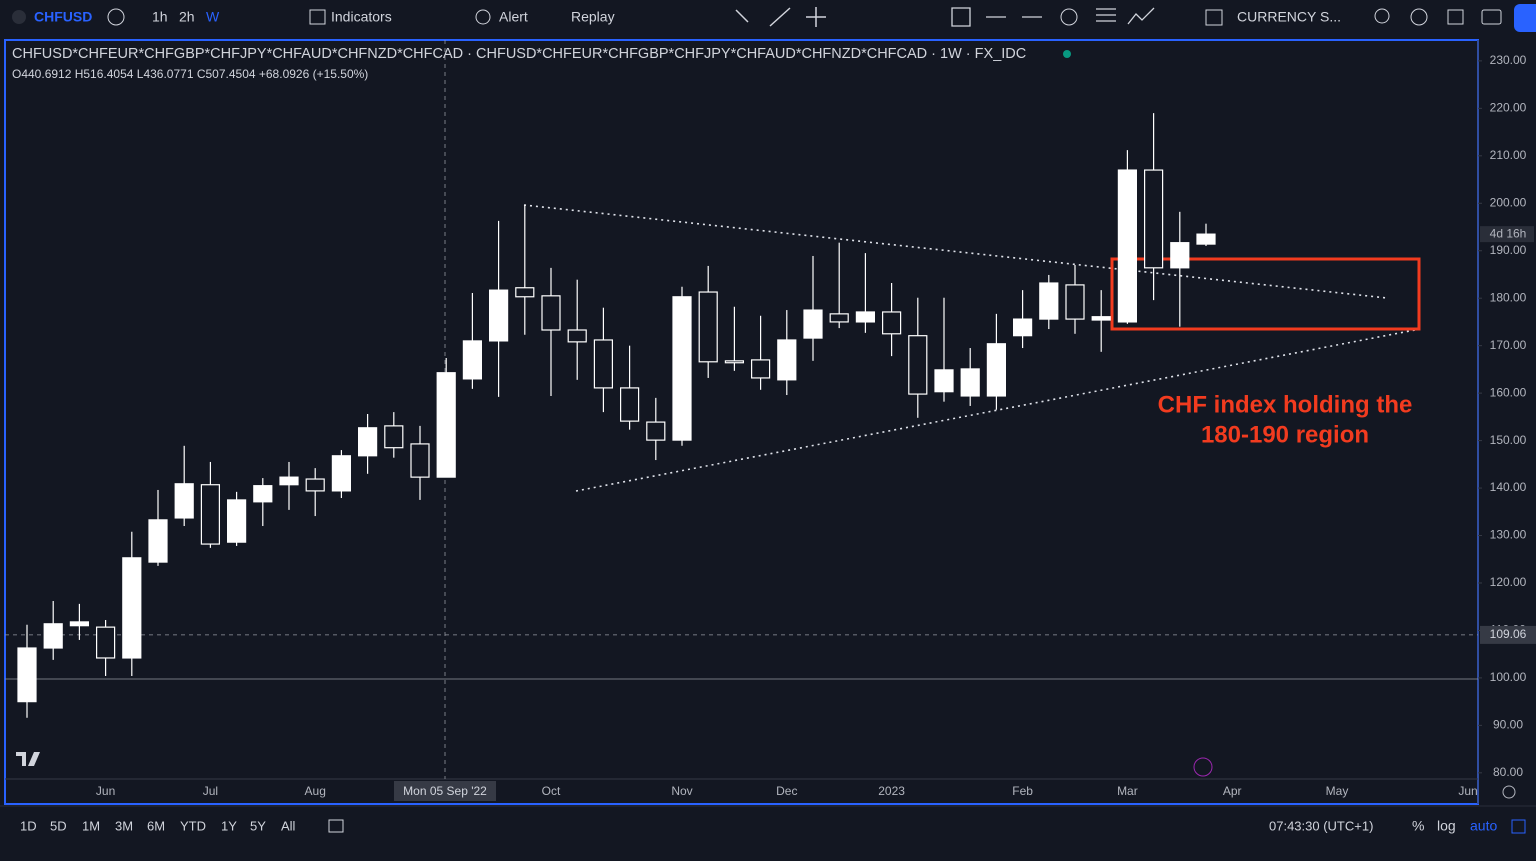 This screenshot has width=1536, height=861. Describe the element at coordinates (1419, 17) in the screenshot. I see `settings-button` at that location.